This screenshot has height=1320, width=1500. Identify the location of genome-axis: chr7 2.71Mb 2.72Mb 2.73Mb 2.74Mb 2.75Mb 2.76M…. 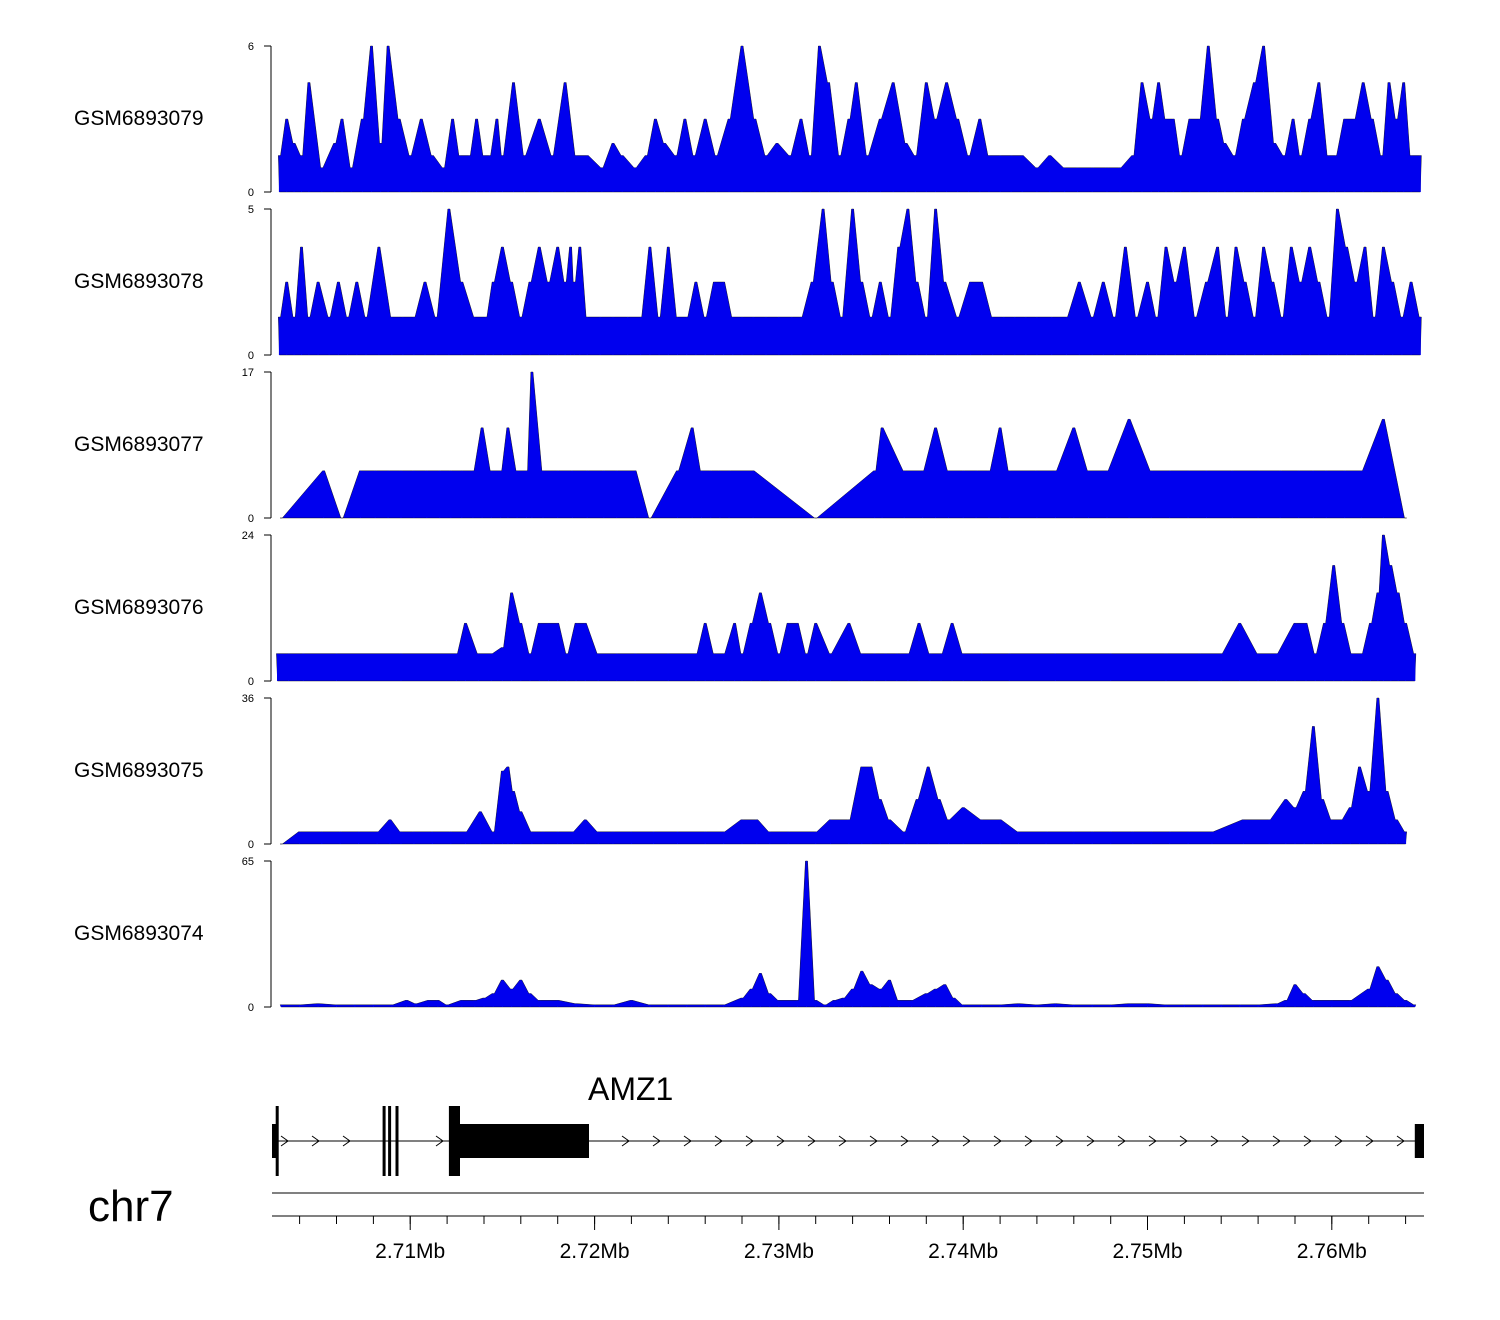
(756, 1222).